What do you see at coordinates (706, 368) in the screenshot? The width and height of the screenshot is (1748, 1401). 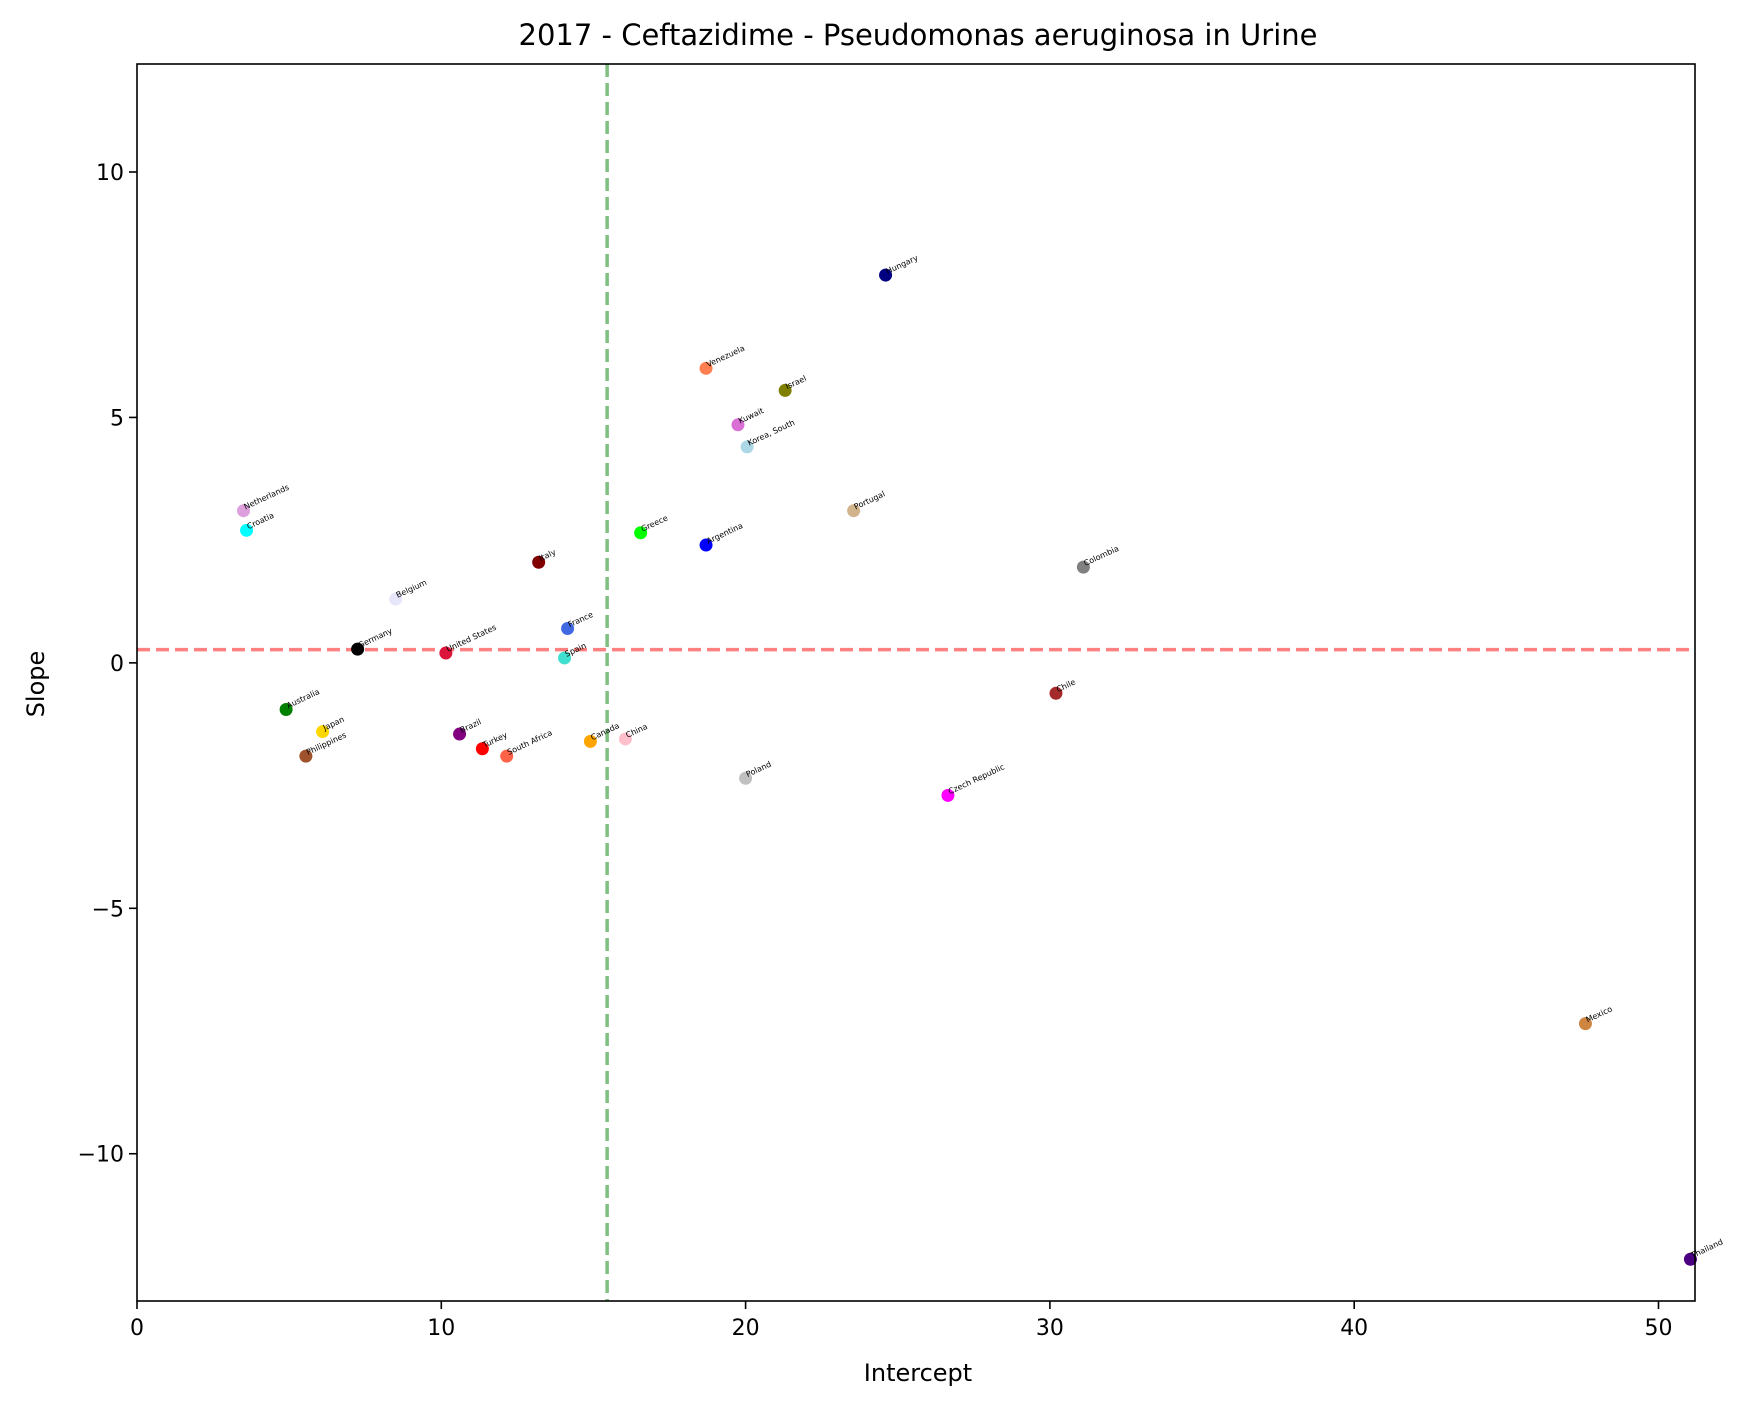 I see `data-point-venezuela` at bounding box center [706, 368].